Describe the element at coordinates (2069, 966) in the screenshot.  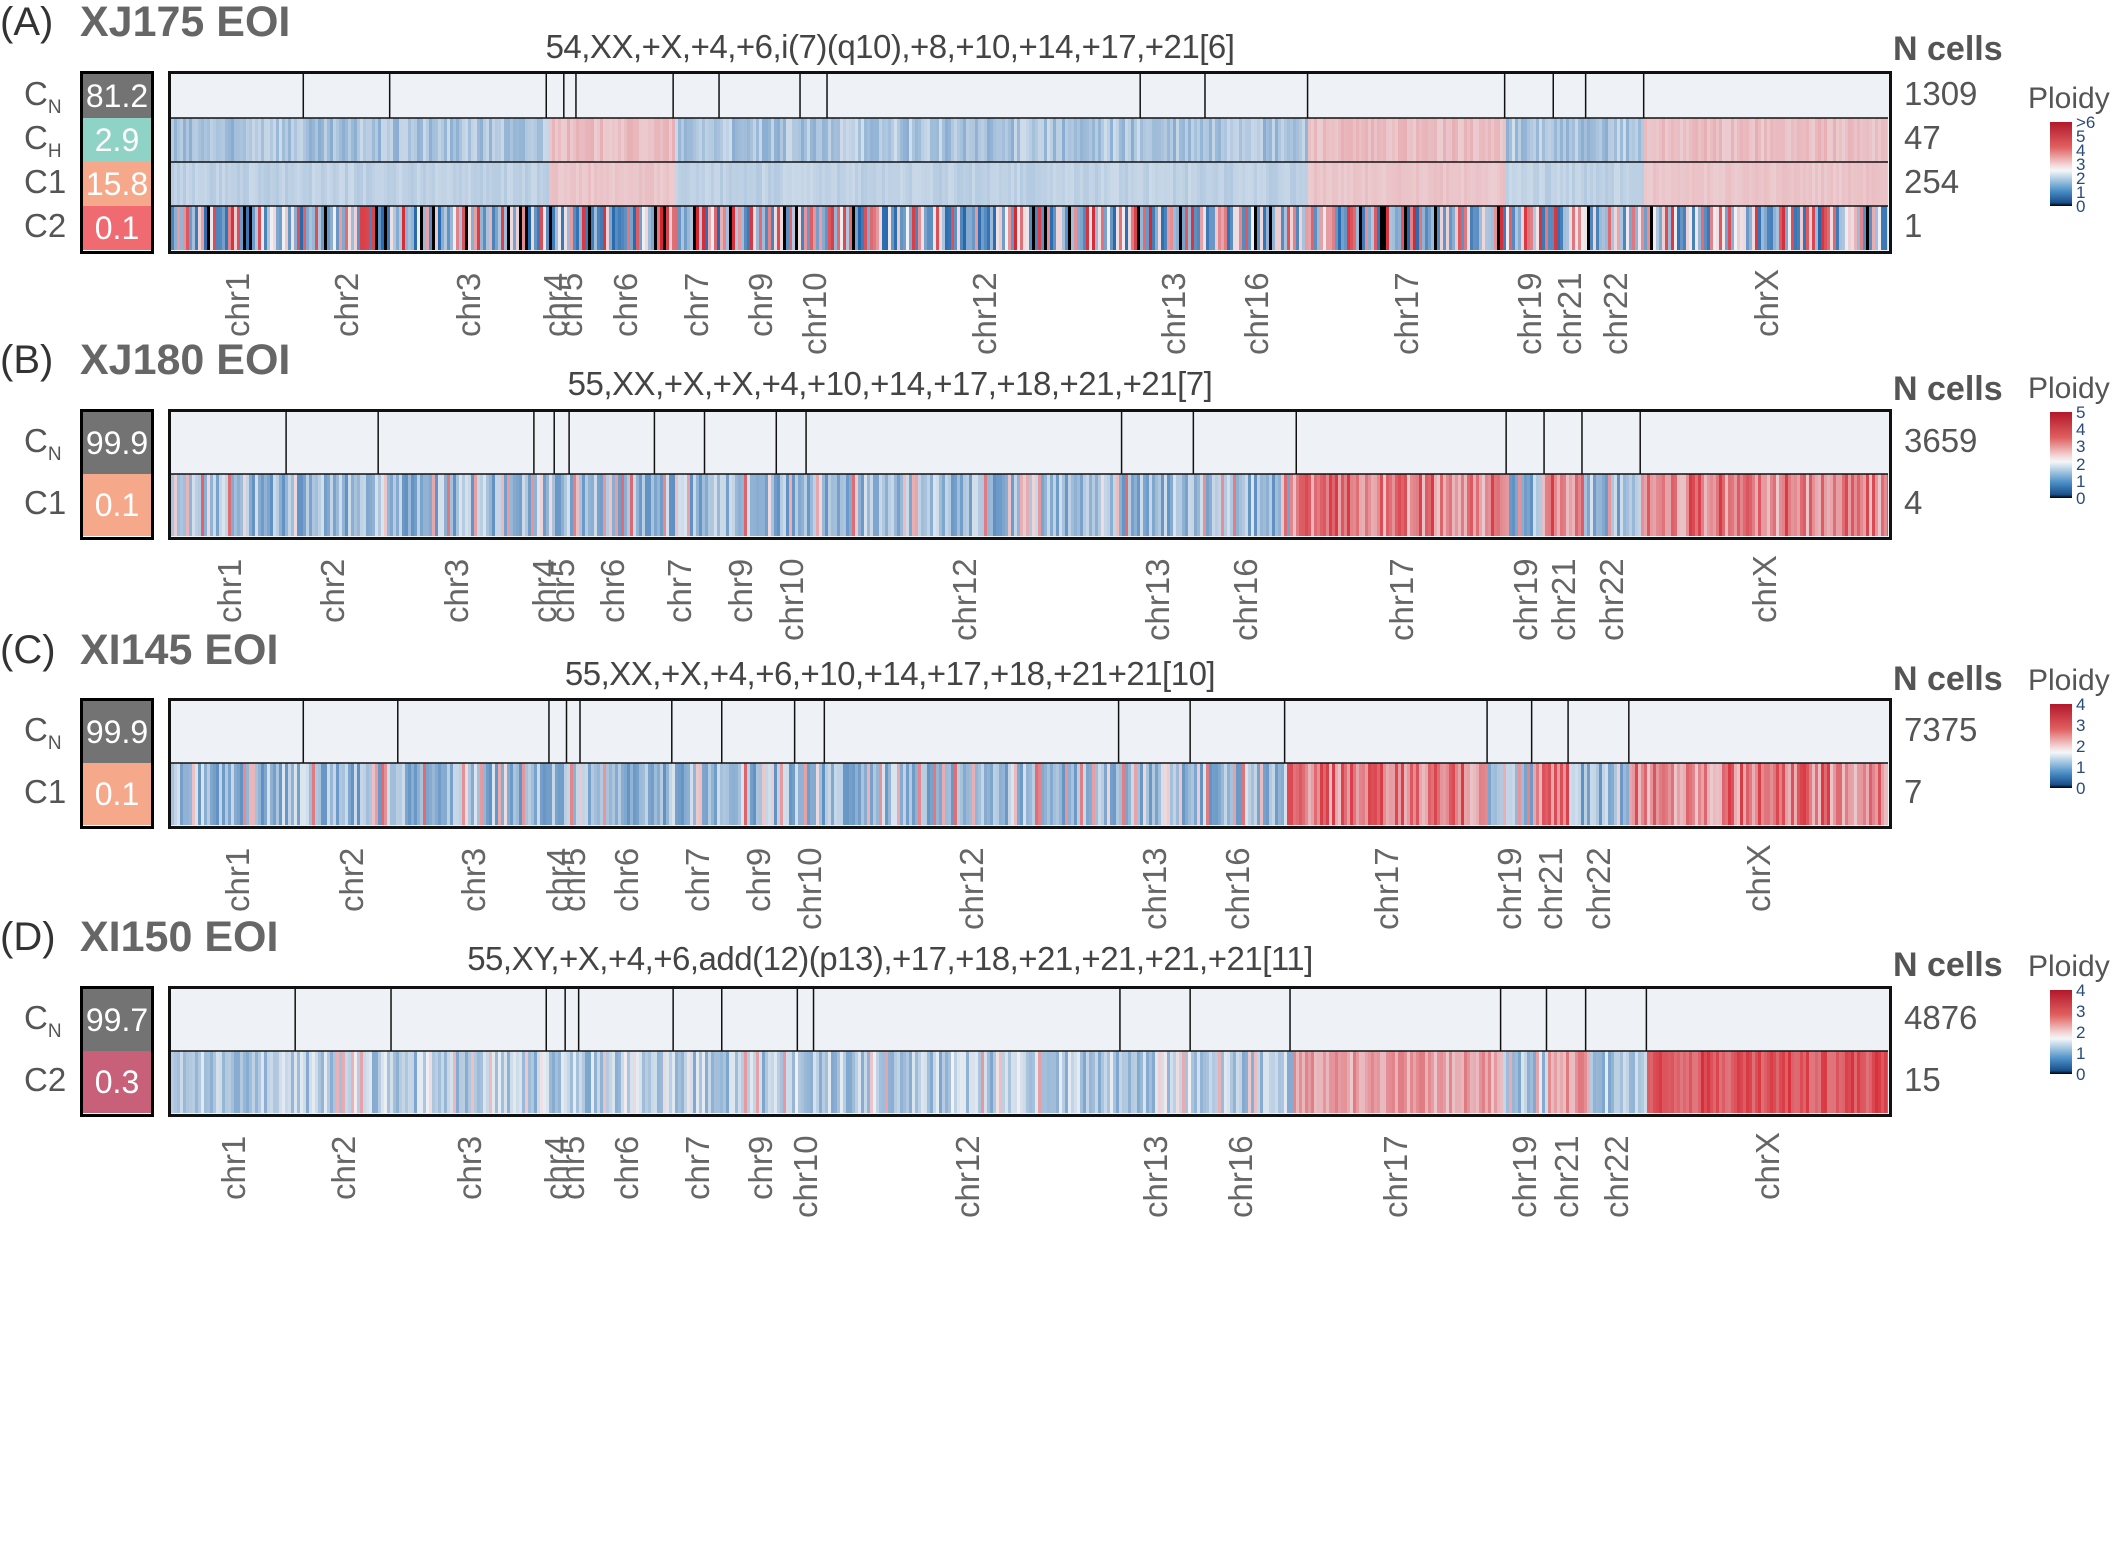
I see `legend-title: Ploidy` at that location.